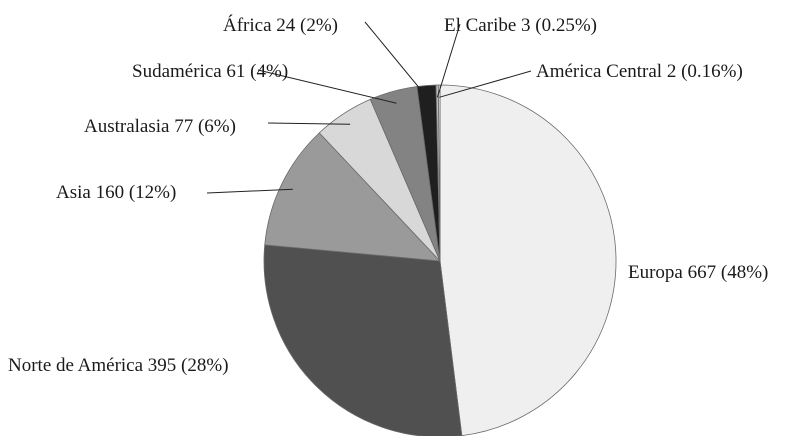 The height and width of the screenshot is (436, 805). Describe the element at coordinates (520, 25) in the screenshot. I see `label-el-caribe: El Caribe 3 (0.25%)` at that location.